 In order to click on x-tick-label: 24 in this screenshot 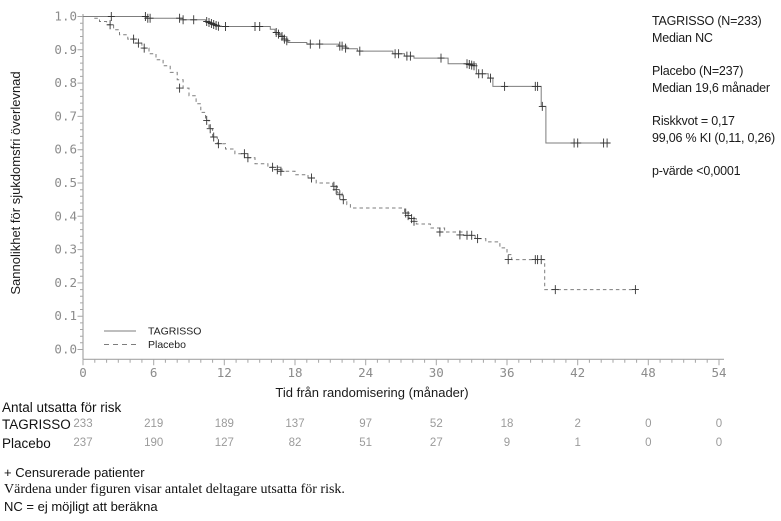, I will do `click(365, 372)`.